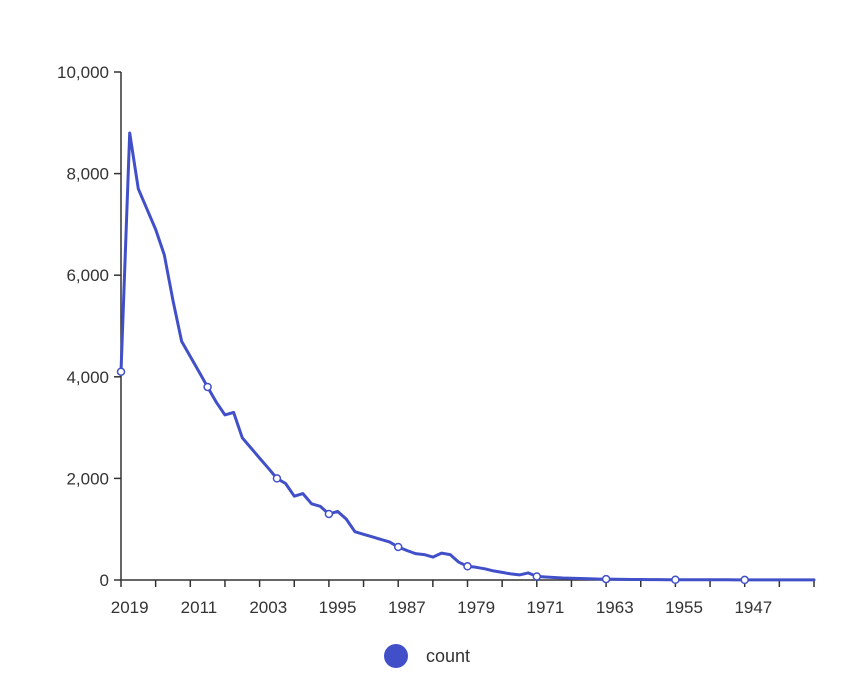  I want to click on y-axis: 0 2,000 4,000 6,000 8,000 10,000, so click(89, 326).